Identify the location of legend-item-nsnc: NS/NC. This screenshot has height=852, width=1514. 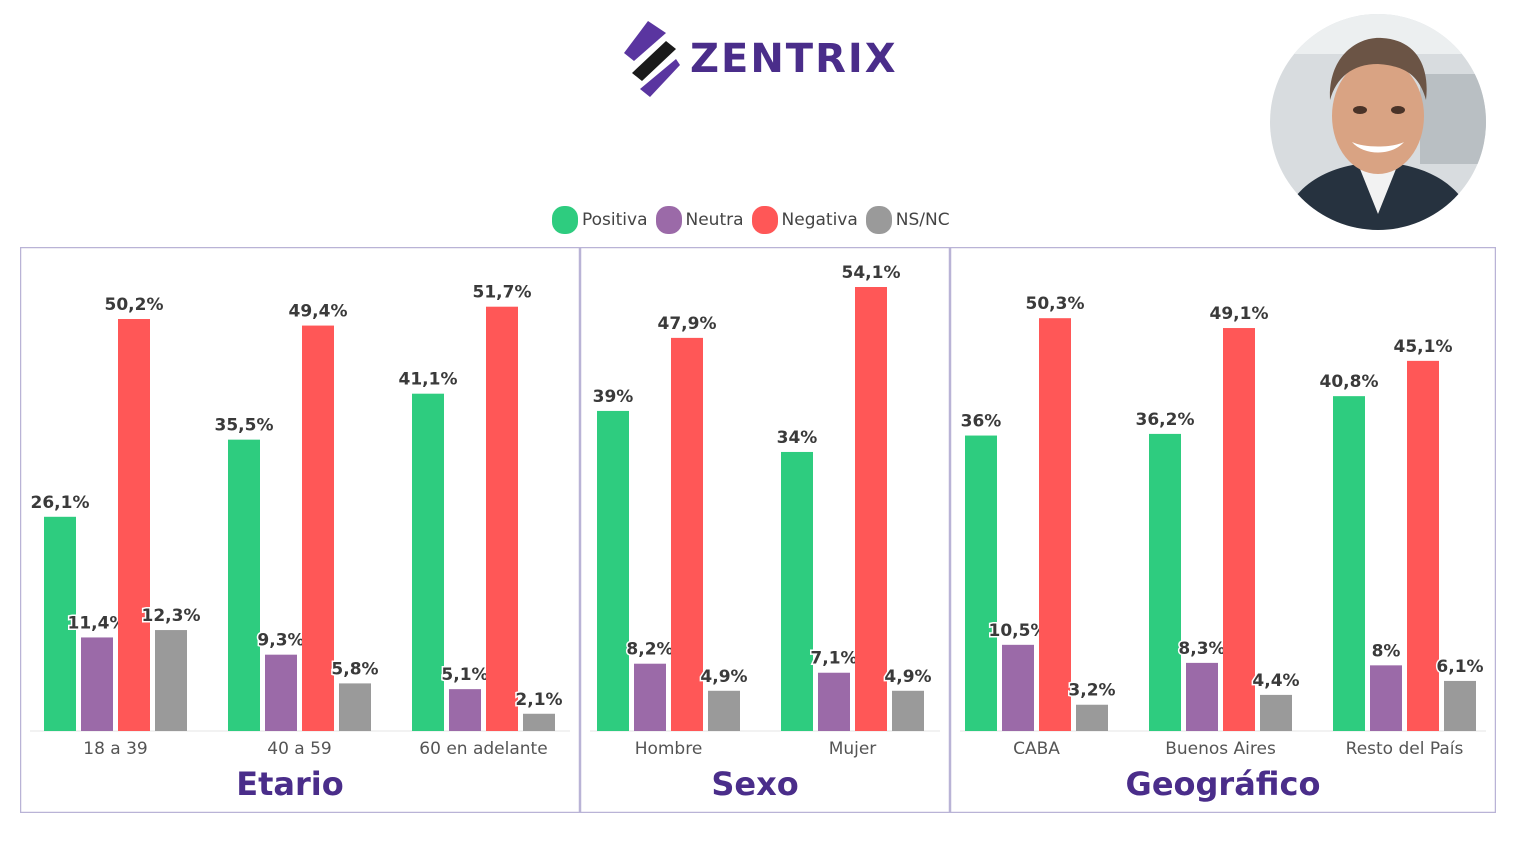
(907, 220).